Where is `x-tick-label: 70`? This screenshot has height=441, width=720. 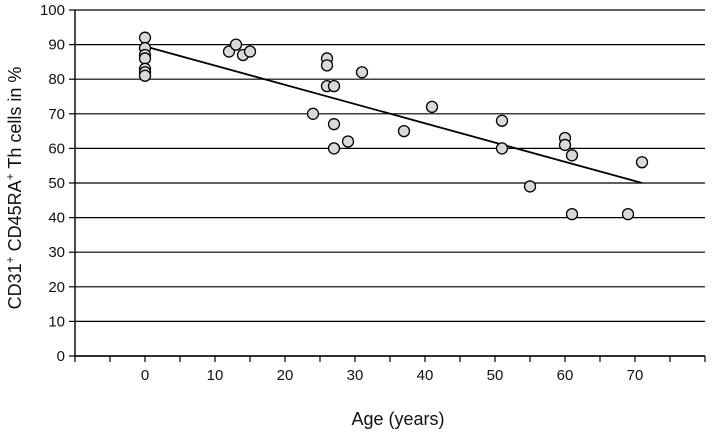 x-tick-label: 70 is located at coordinates (635, 375).